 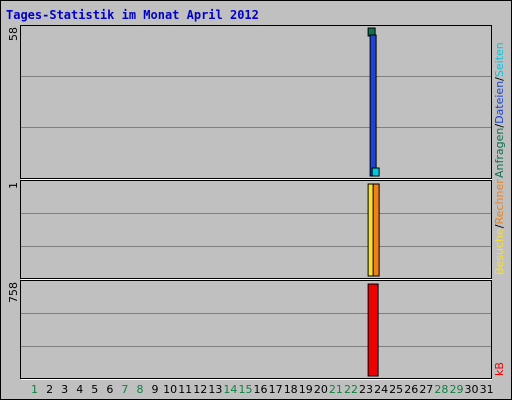 What do you see at coordinates (456, 389) in the screenshot?
I see `x-tick-day-29: 29` at bounding box center [456, 389].